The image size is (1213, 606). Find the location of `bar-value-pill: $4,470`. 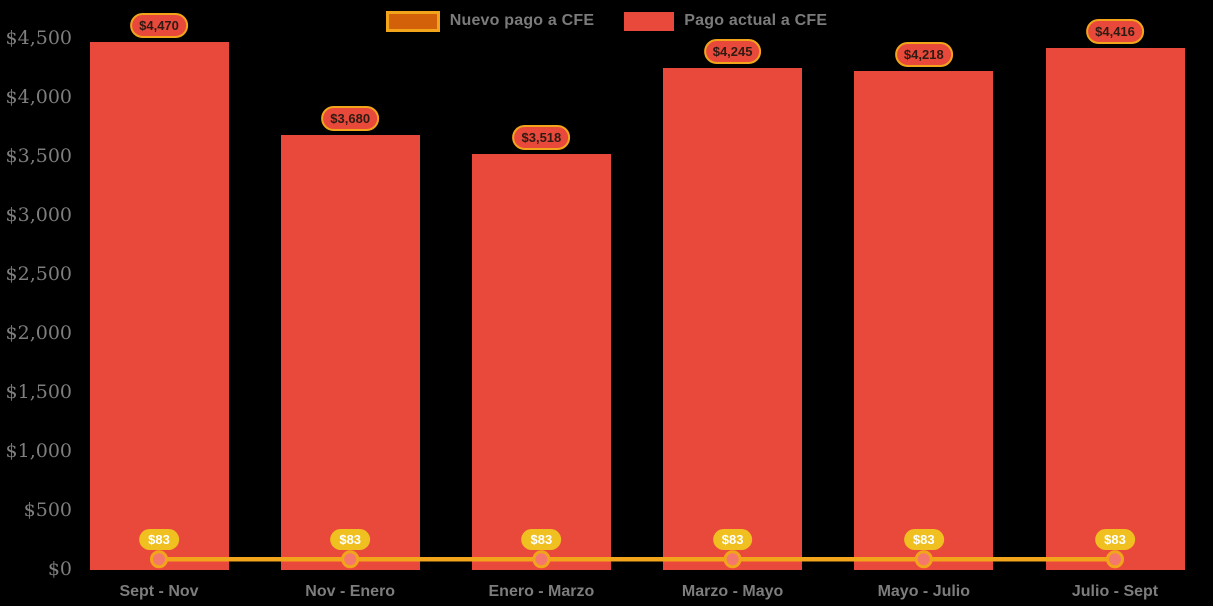

bar-value-pill: $4,470 is located at coordinates (159, 25).